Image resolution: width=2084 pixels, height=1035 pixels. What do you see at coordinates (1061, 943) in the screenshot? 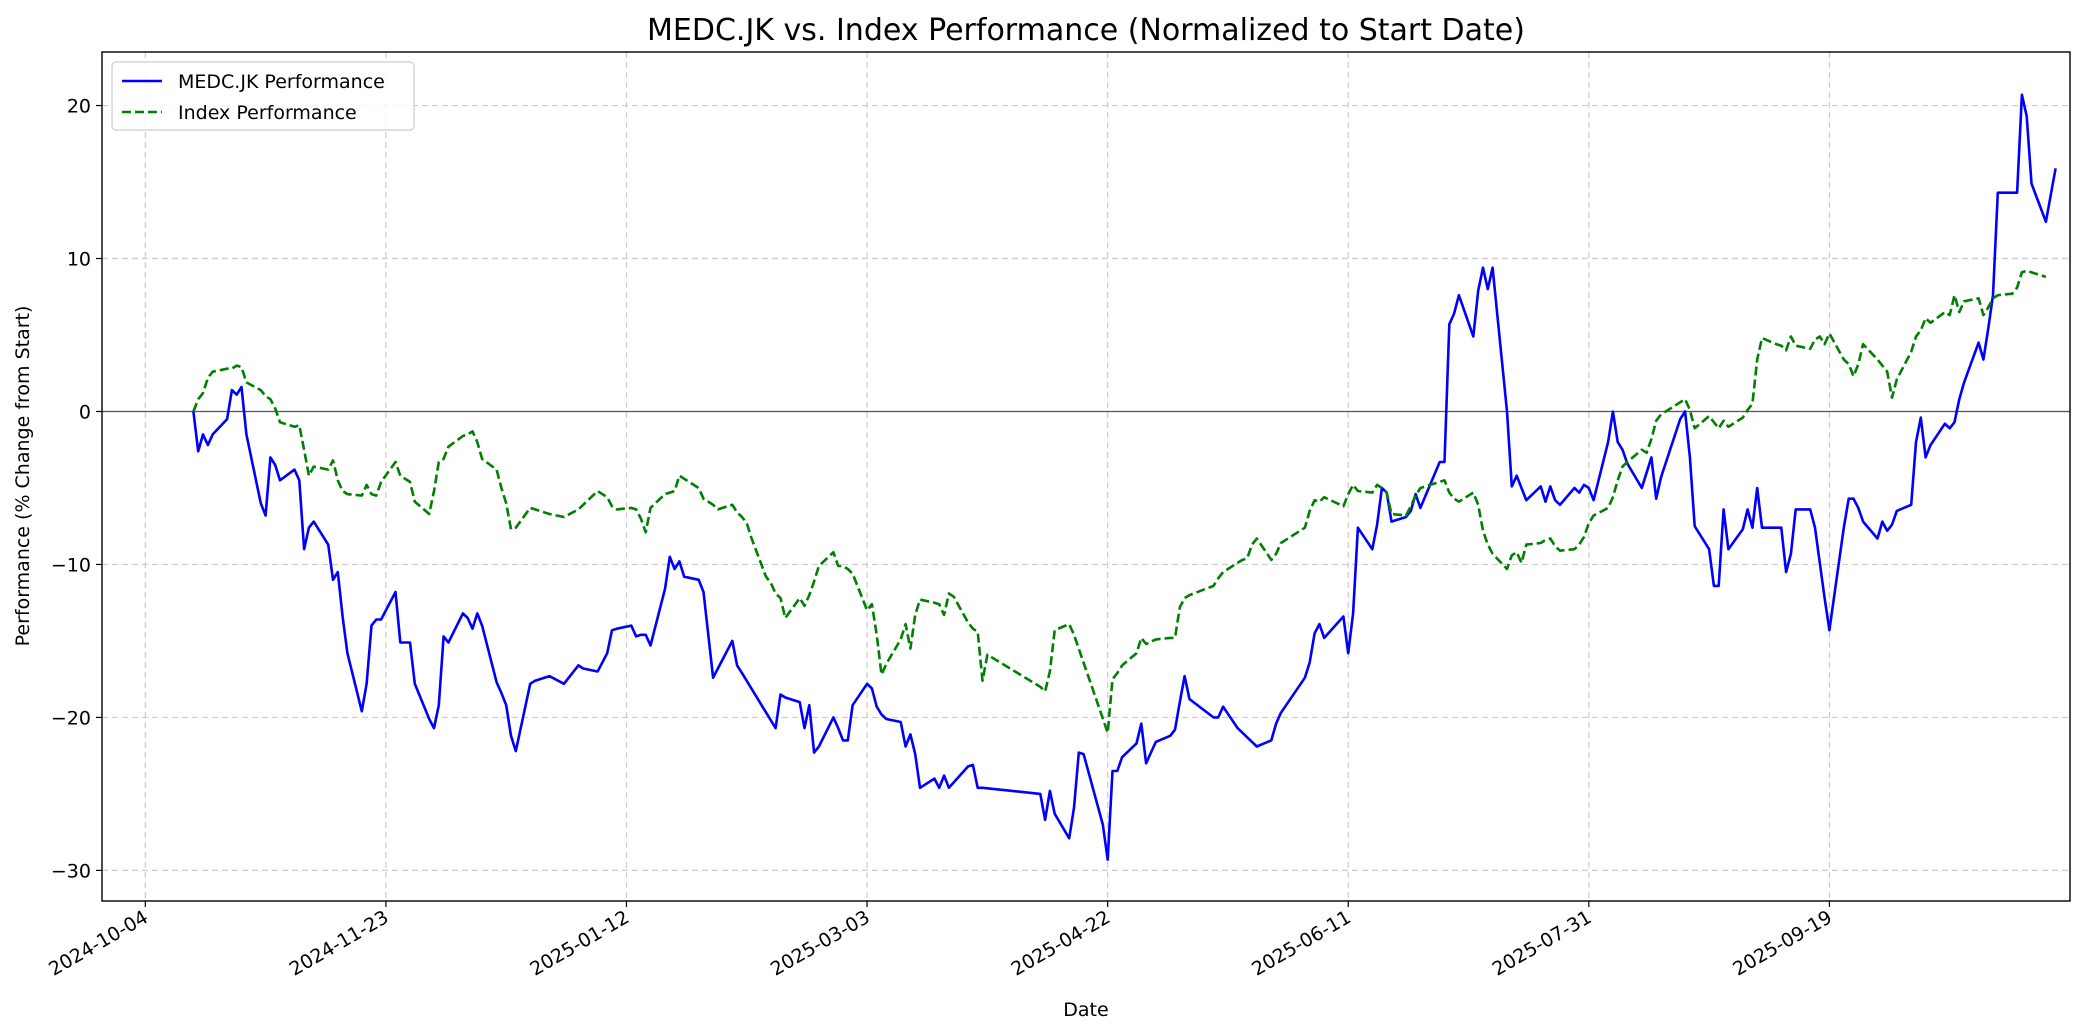
I see `x-tick-label: 2025-04-22` at bounding box center [1061, 943].